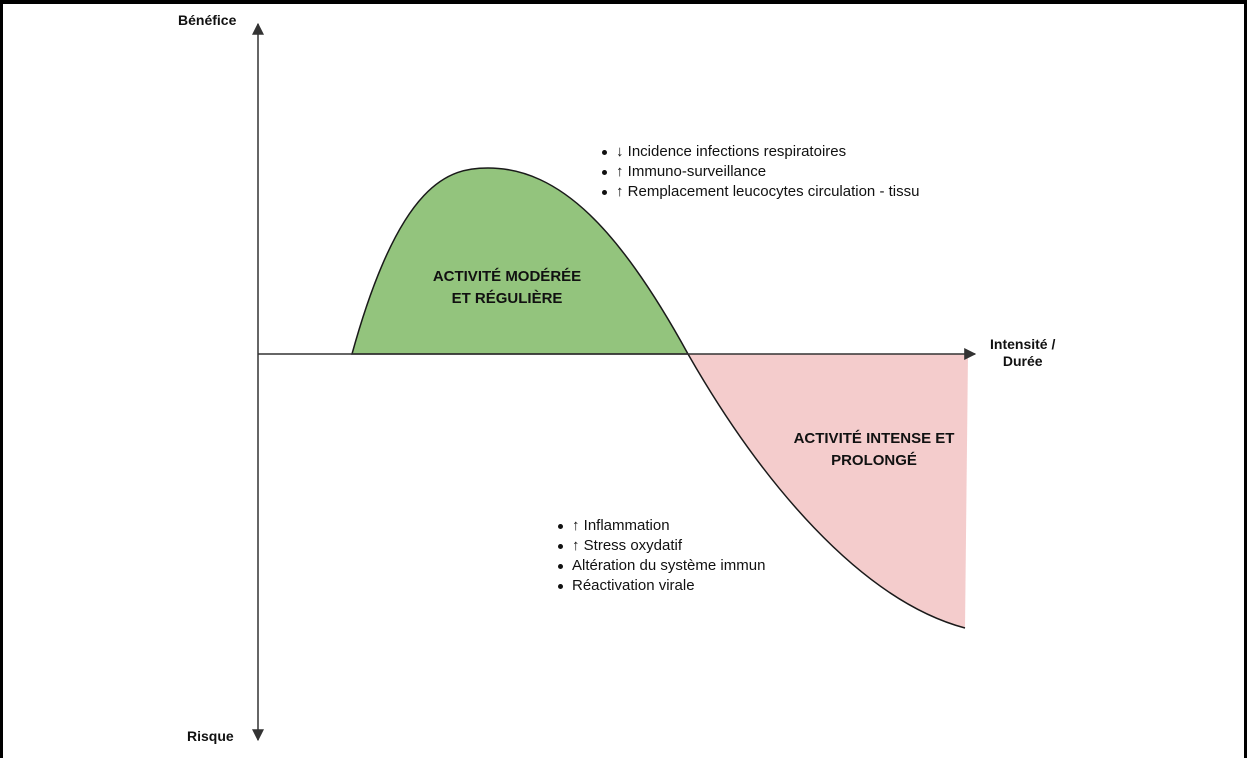 This screenshot has height=758, width=1247. I want to click on risk-item: Altération du système immun, so click(661, 565).